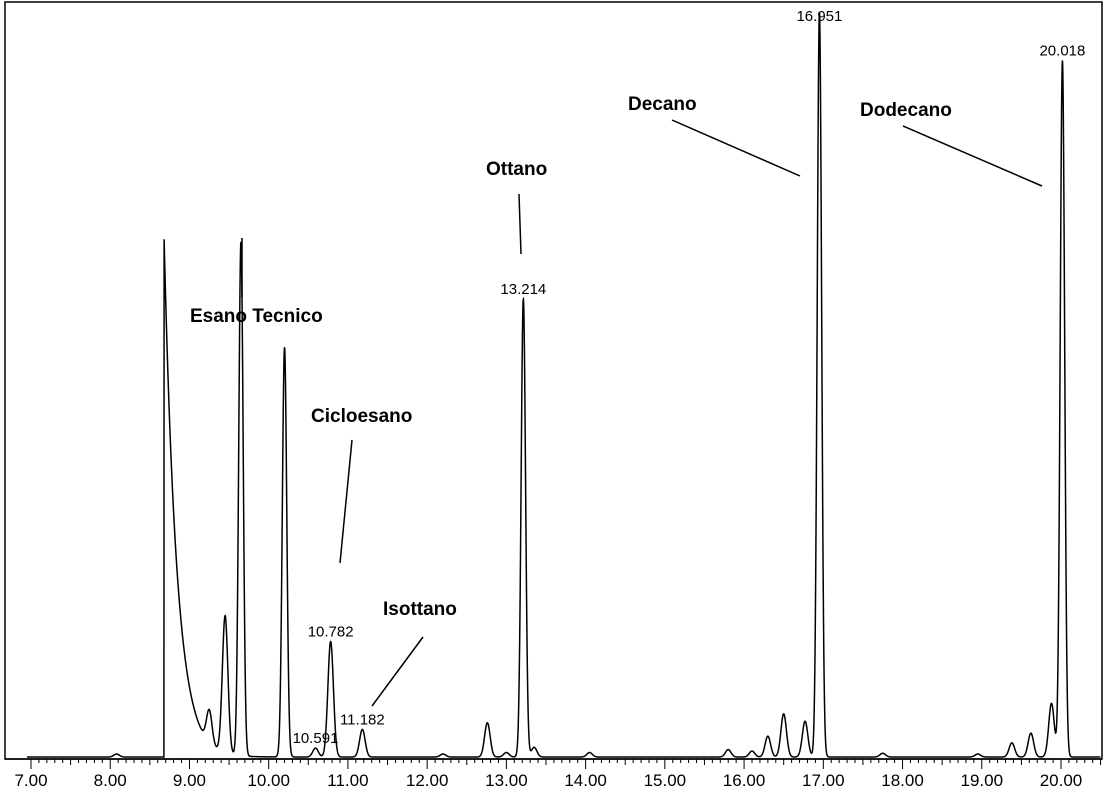 The height and width of the screenshot is (795, 1104). I want to click on peak-label: 13.214, so click(523, 289).